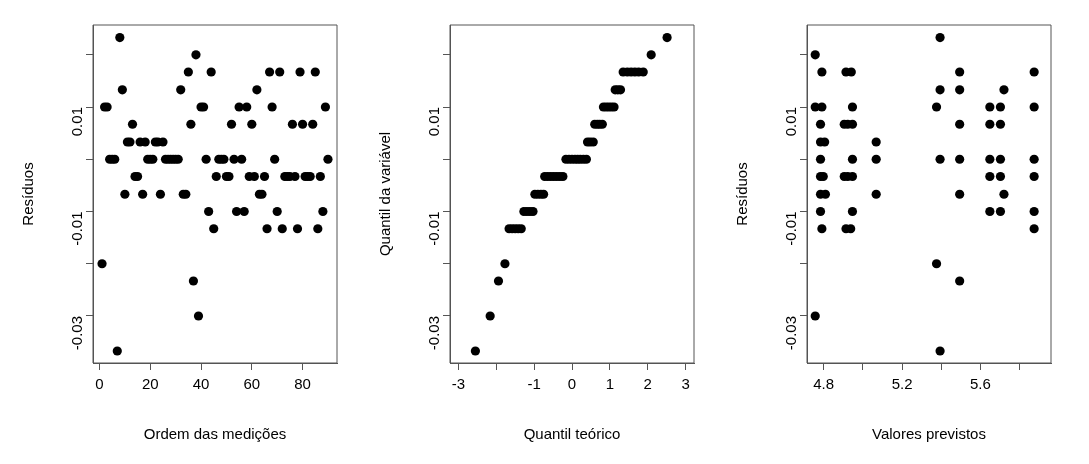 This screenshot has width=1089, height=464. Describe the element at coordinates (929, 434) in the screenshot. I see `x-axis-title: Valores previstos` at that location.